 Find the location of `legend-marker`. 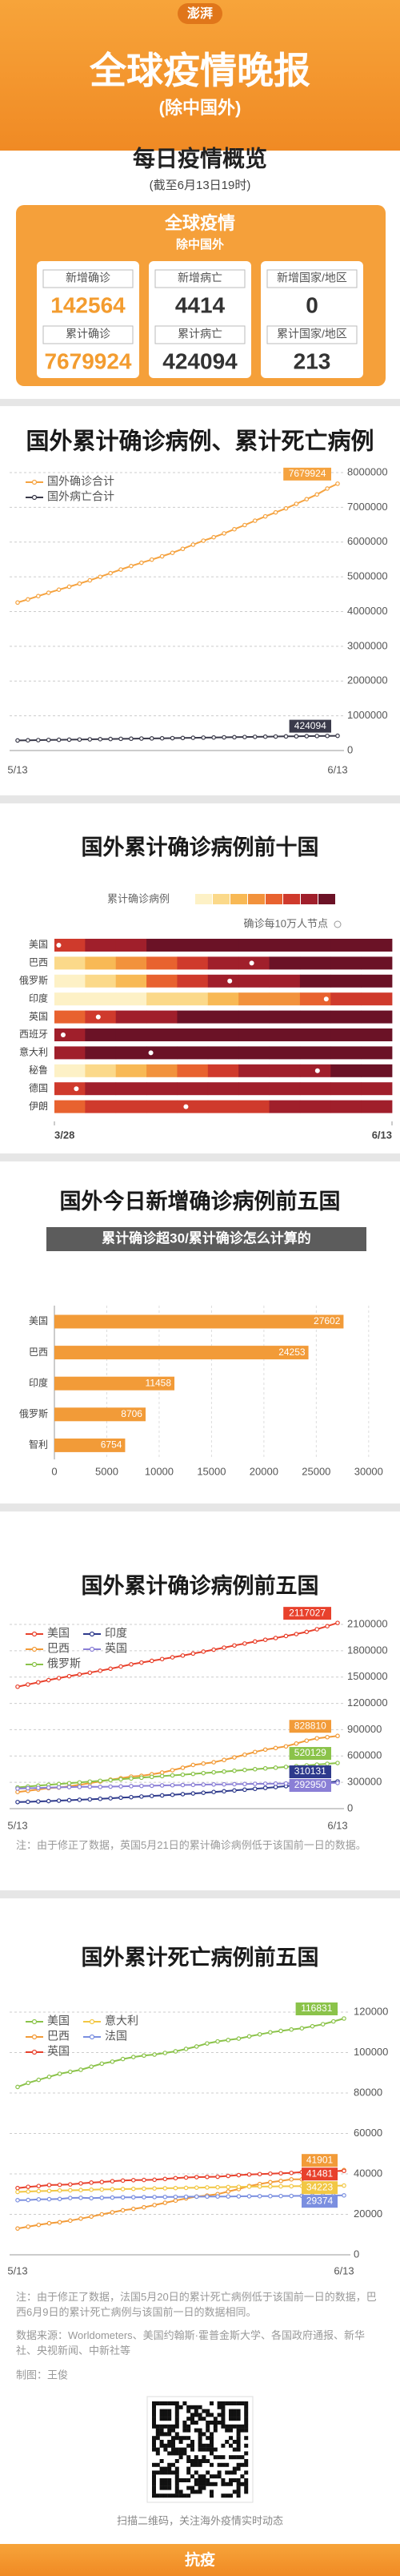

legend-marker is located at coordinates (92, 2037).